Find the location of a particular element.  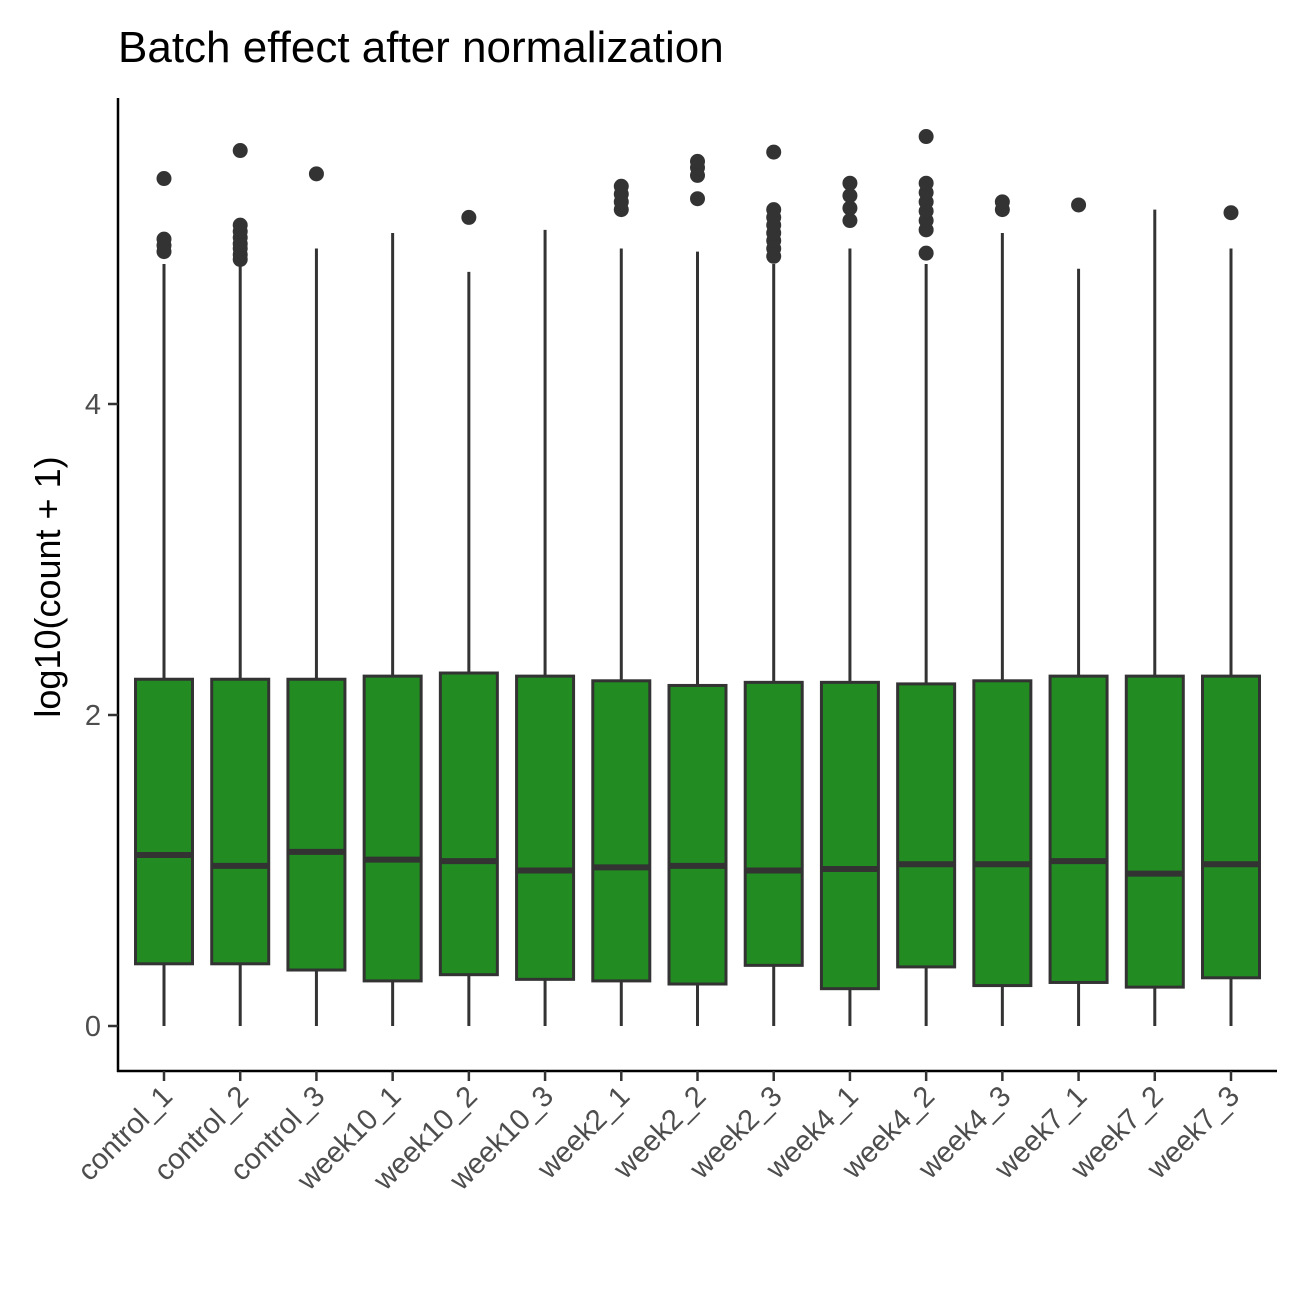

y-tick-label: 0 is located at coordinates (93, 1027).